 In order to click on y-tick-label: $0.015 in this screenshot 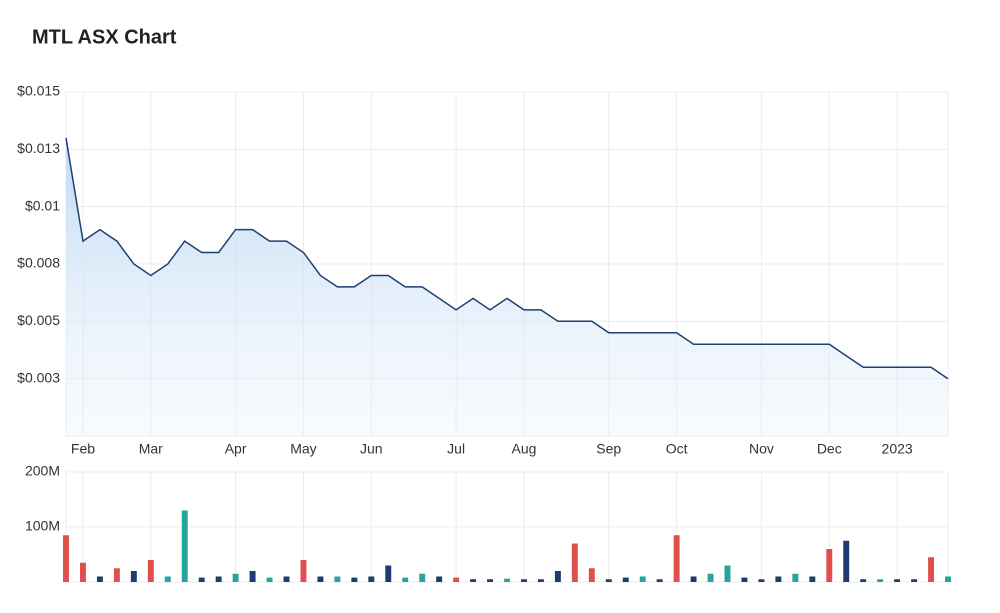, I will do `click(38, 91)`.